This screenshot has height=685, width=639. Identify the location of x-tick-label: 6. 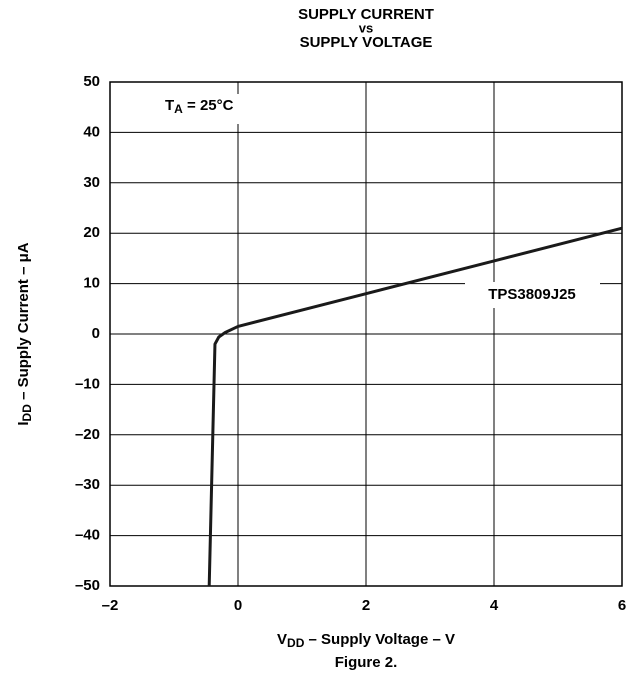
(622, 605).